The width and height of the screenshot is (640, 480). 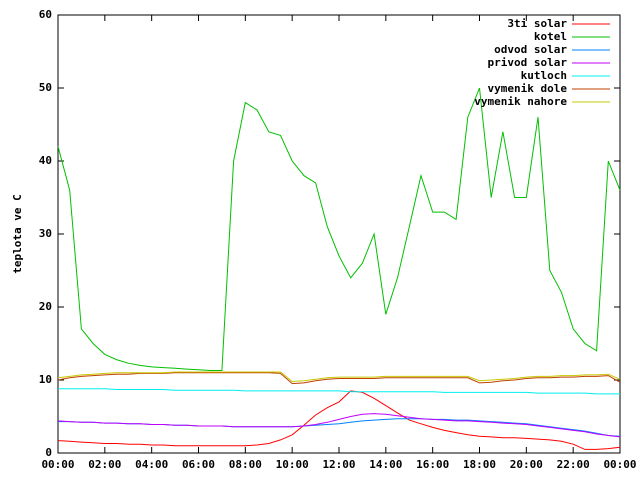 What do you see at coordinates (17, 233) in the screenshot?
I see `y-axis-label: teplota ve C` at bounding box center [17, 233].